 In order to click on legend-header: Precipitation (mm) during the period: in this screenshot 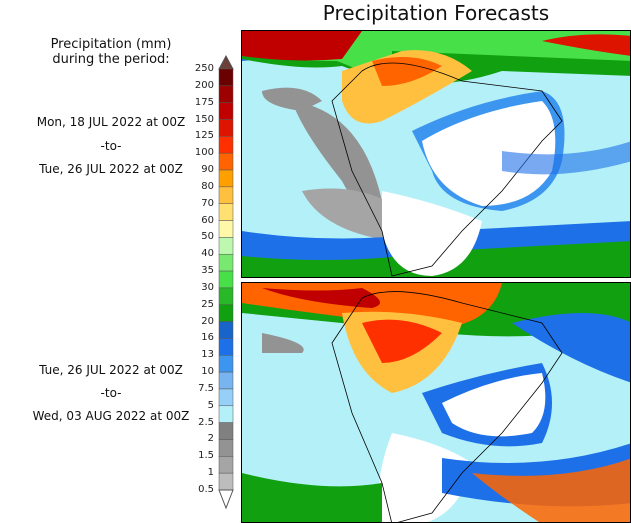, I will do `click(111, 52)`.